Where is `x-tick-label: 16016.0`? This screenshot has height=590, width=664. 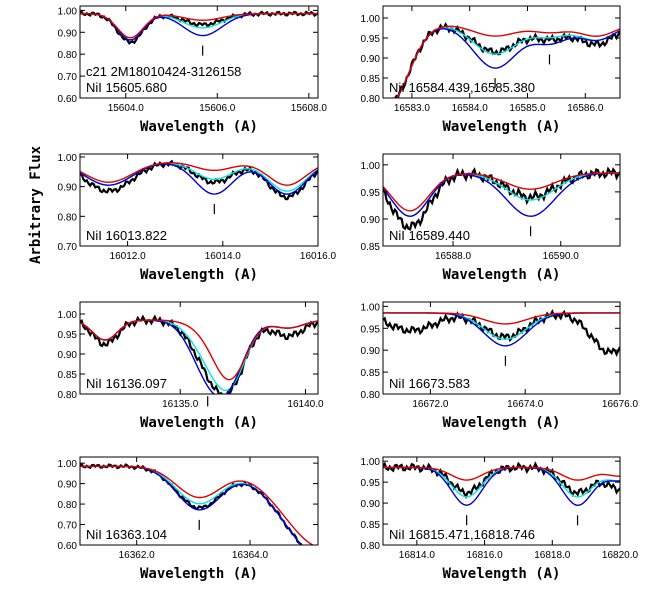
x-tick-label: 16016.0 is located at coordinates (318, 256).